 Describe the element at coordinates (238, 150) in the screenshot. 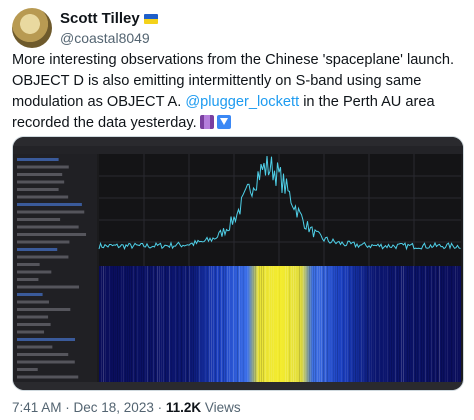

I see `menu-bar` at that location.